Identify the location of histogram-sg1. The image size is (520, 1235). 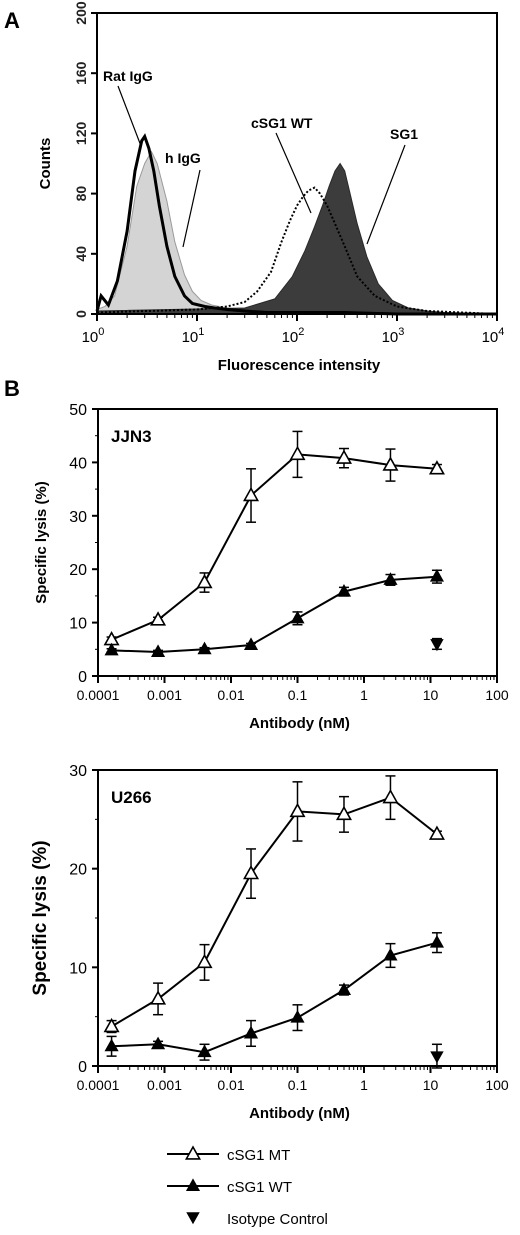
(297, 238).